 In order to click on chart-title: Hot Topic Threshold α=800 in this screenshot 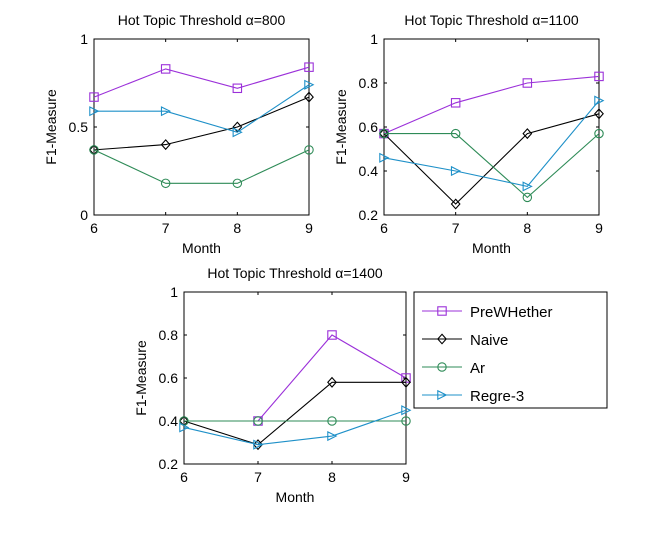, I will do `click(202, 20)`.